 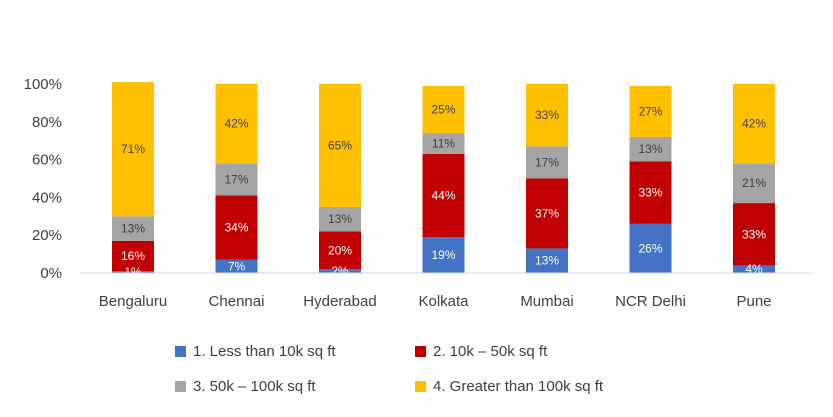 I want to click on x-tick-label: Bengaluru, so click(x=133, y=301).